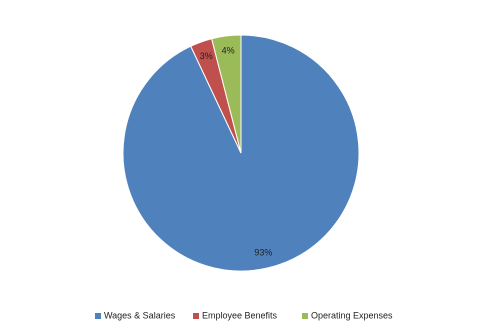 Image resolution: width=482 pixels, height=335 pixels. Describe the element at coordinates (240, 315) in the screenshot. I see `legend-label: Employee Benefits` at that location.